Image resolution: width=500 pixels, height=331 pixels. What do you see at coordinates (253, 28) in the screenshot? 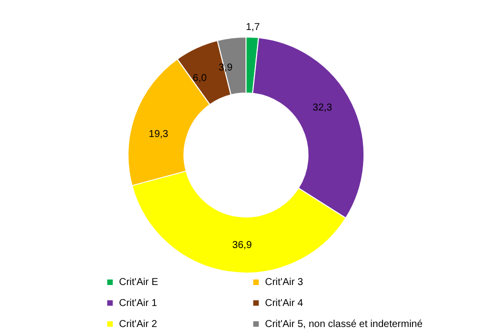
I see `data-label: 1,7` at bounding box center [253, 28].